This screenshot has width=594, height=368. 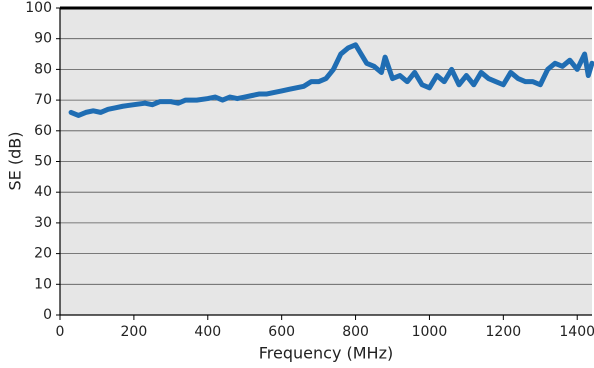 What do you see at coordinates (43, 69) in the screenshot?
I see `y-tick-label: 80` at bounding box center [43, 69].